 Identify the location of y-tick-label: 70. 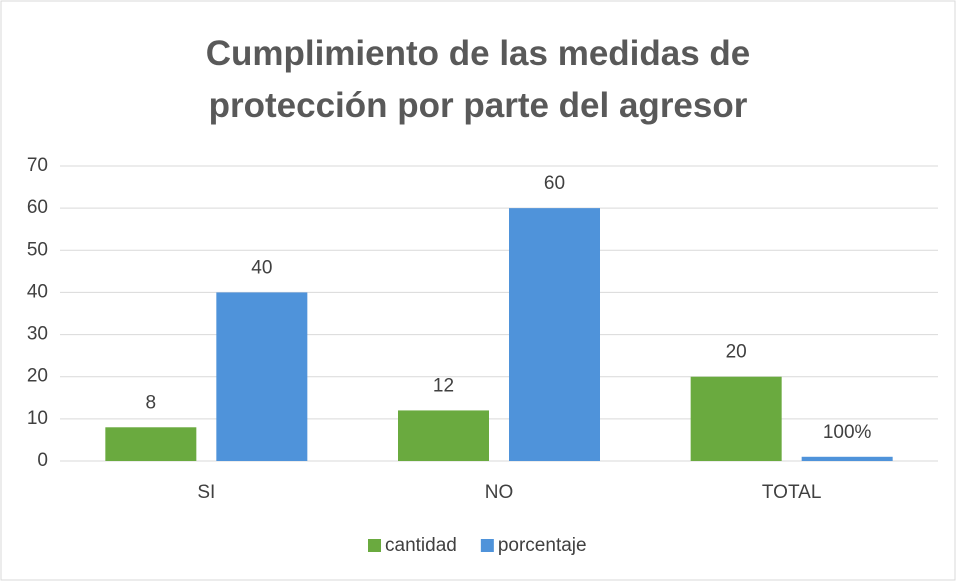
(37, 165).